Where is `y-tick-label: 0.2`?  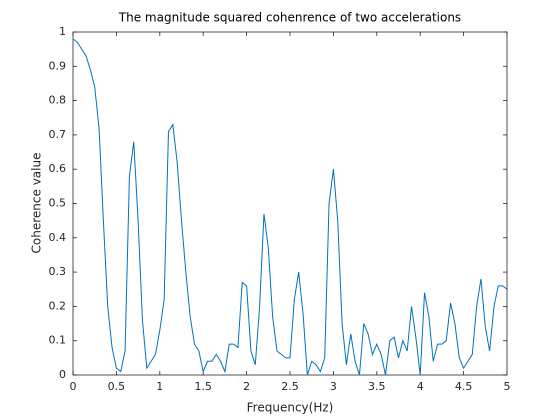
y-tick-label: 0.2 is located at coordinates (58, 305).